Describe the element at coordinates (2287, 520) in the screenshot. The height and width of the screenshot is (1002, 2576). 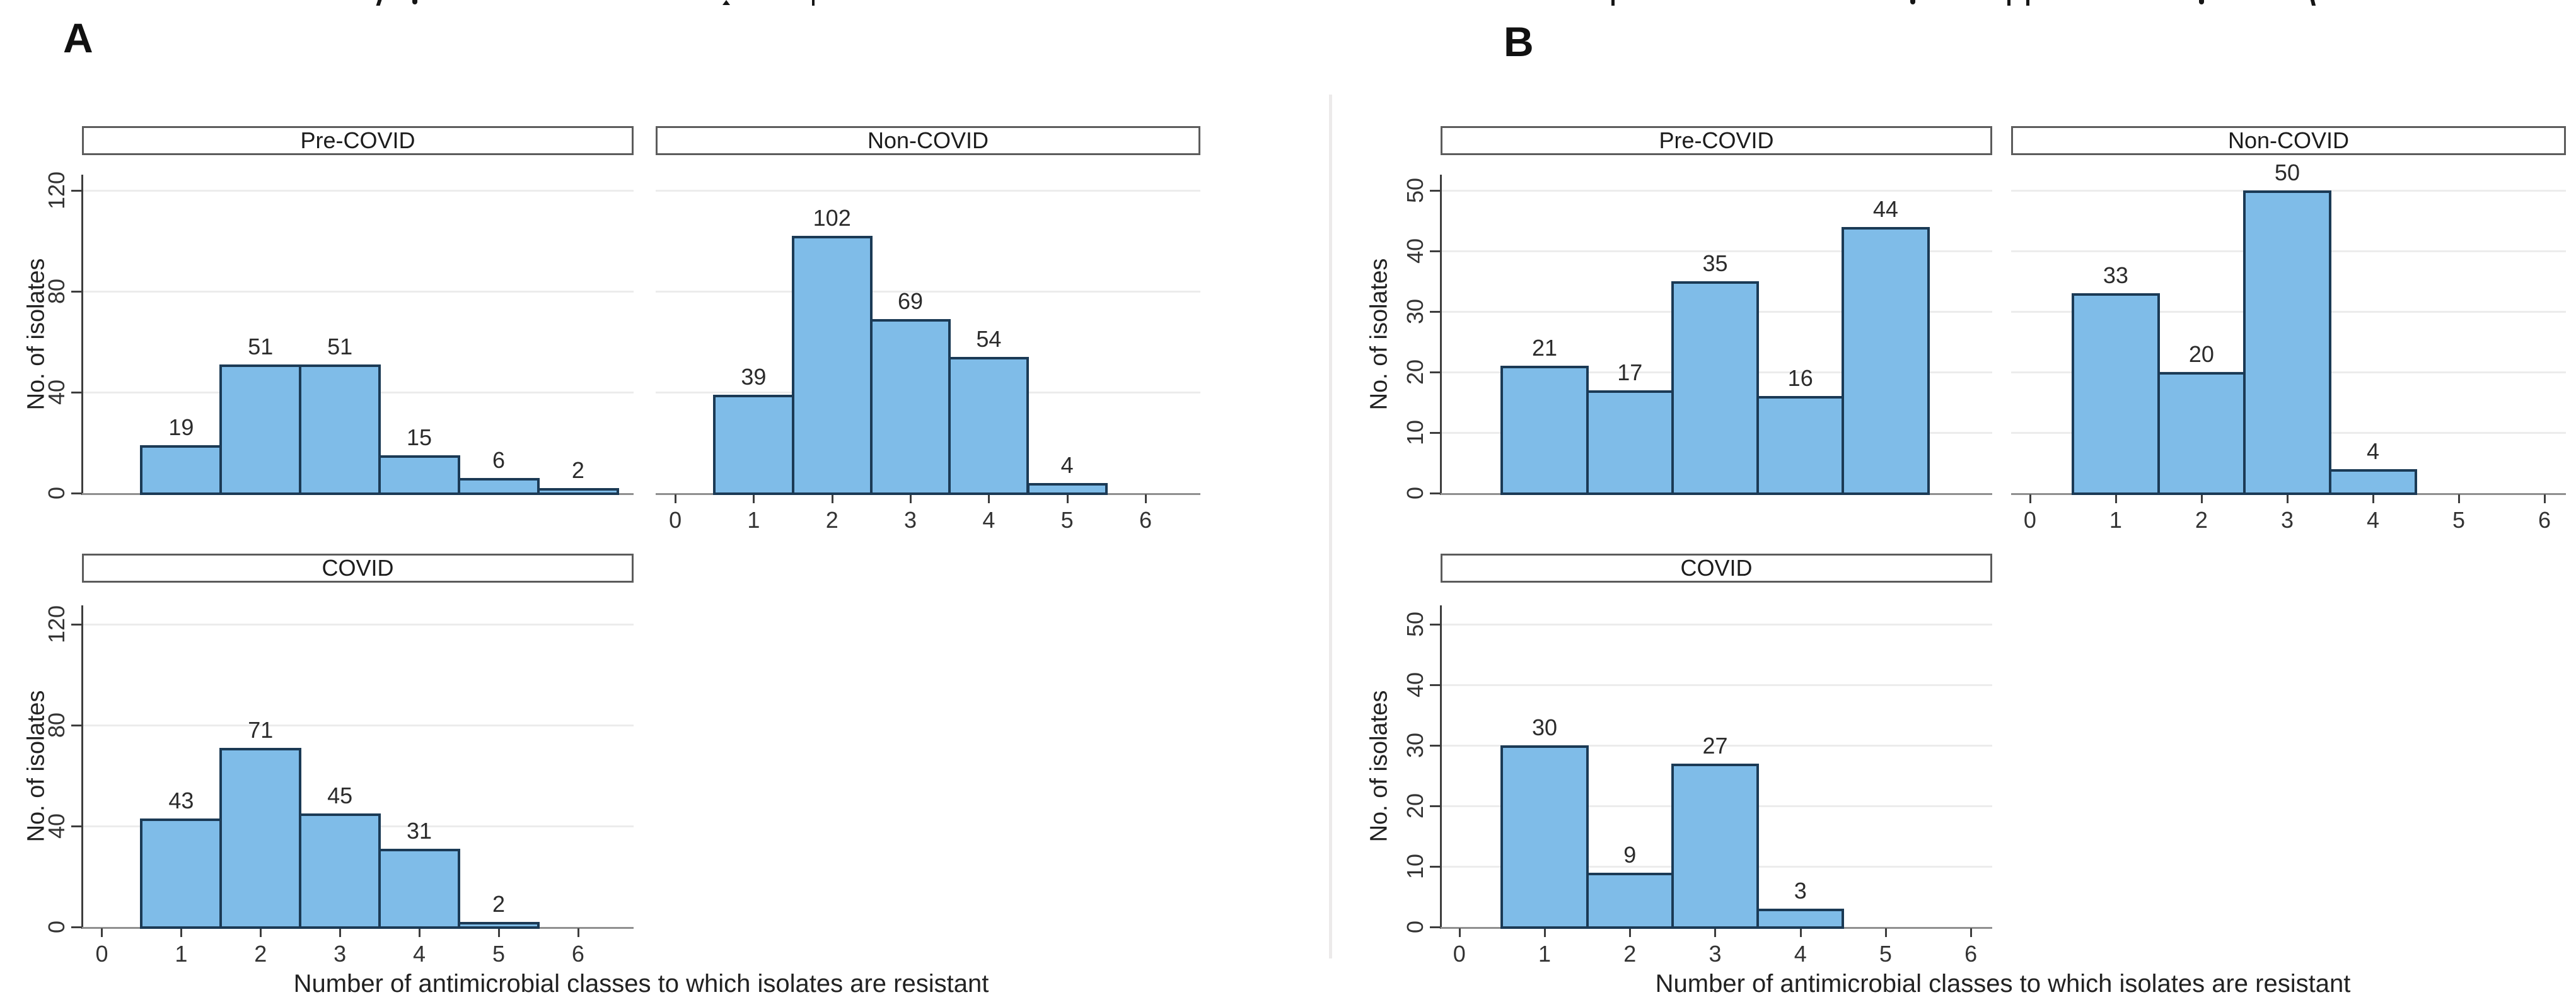
I see `panel-b-non-covid-x-tick-label: 3` at that location.